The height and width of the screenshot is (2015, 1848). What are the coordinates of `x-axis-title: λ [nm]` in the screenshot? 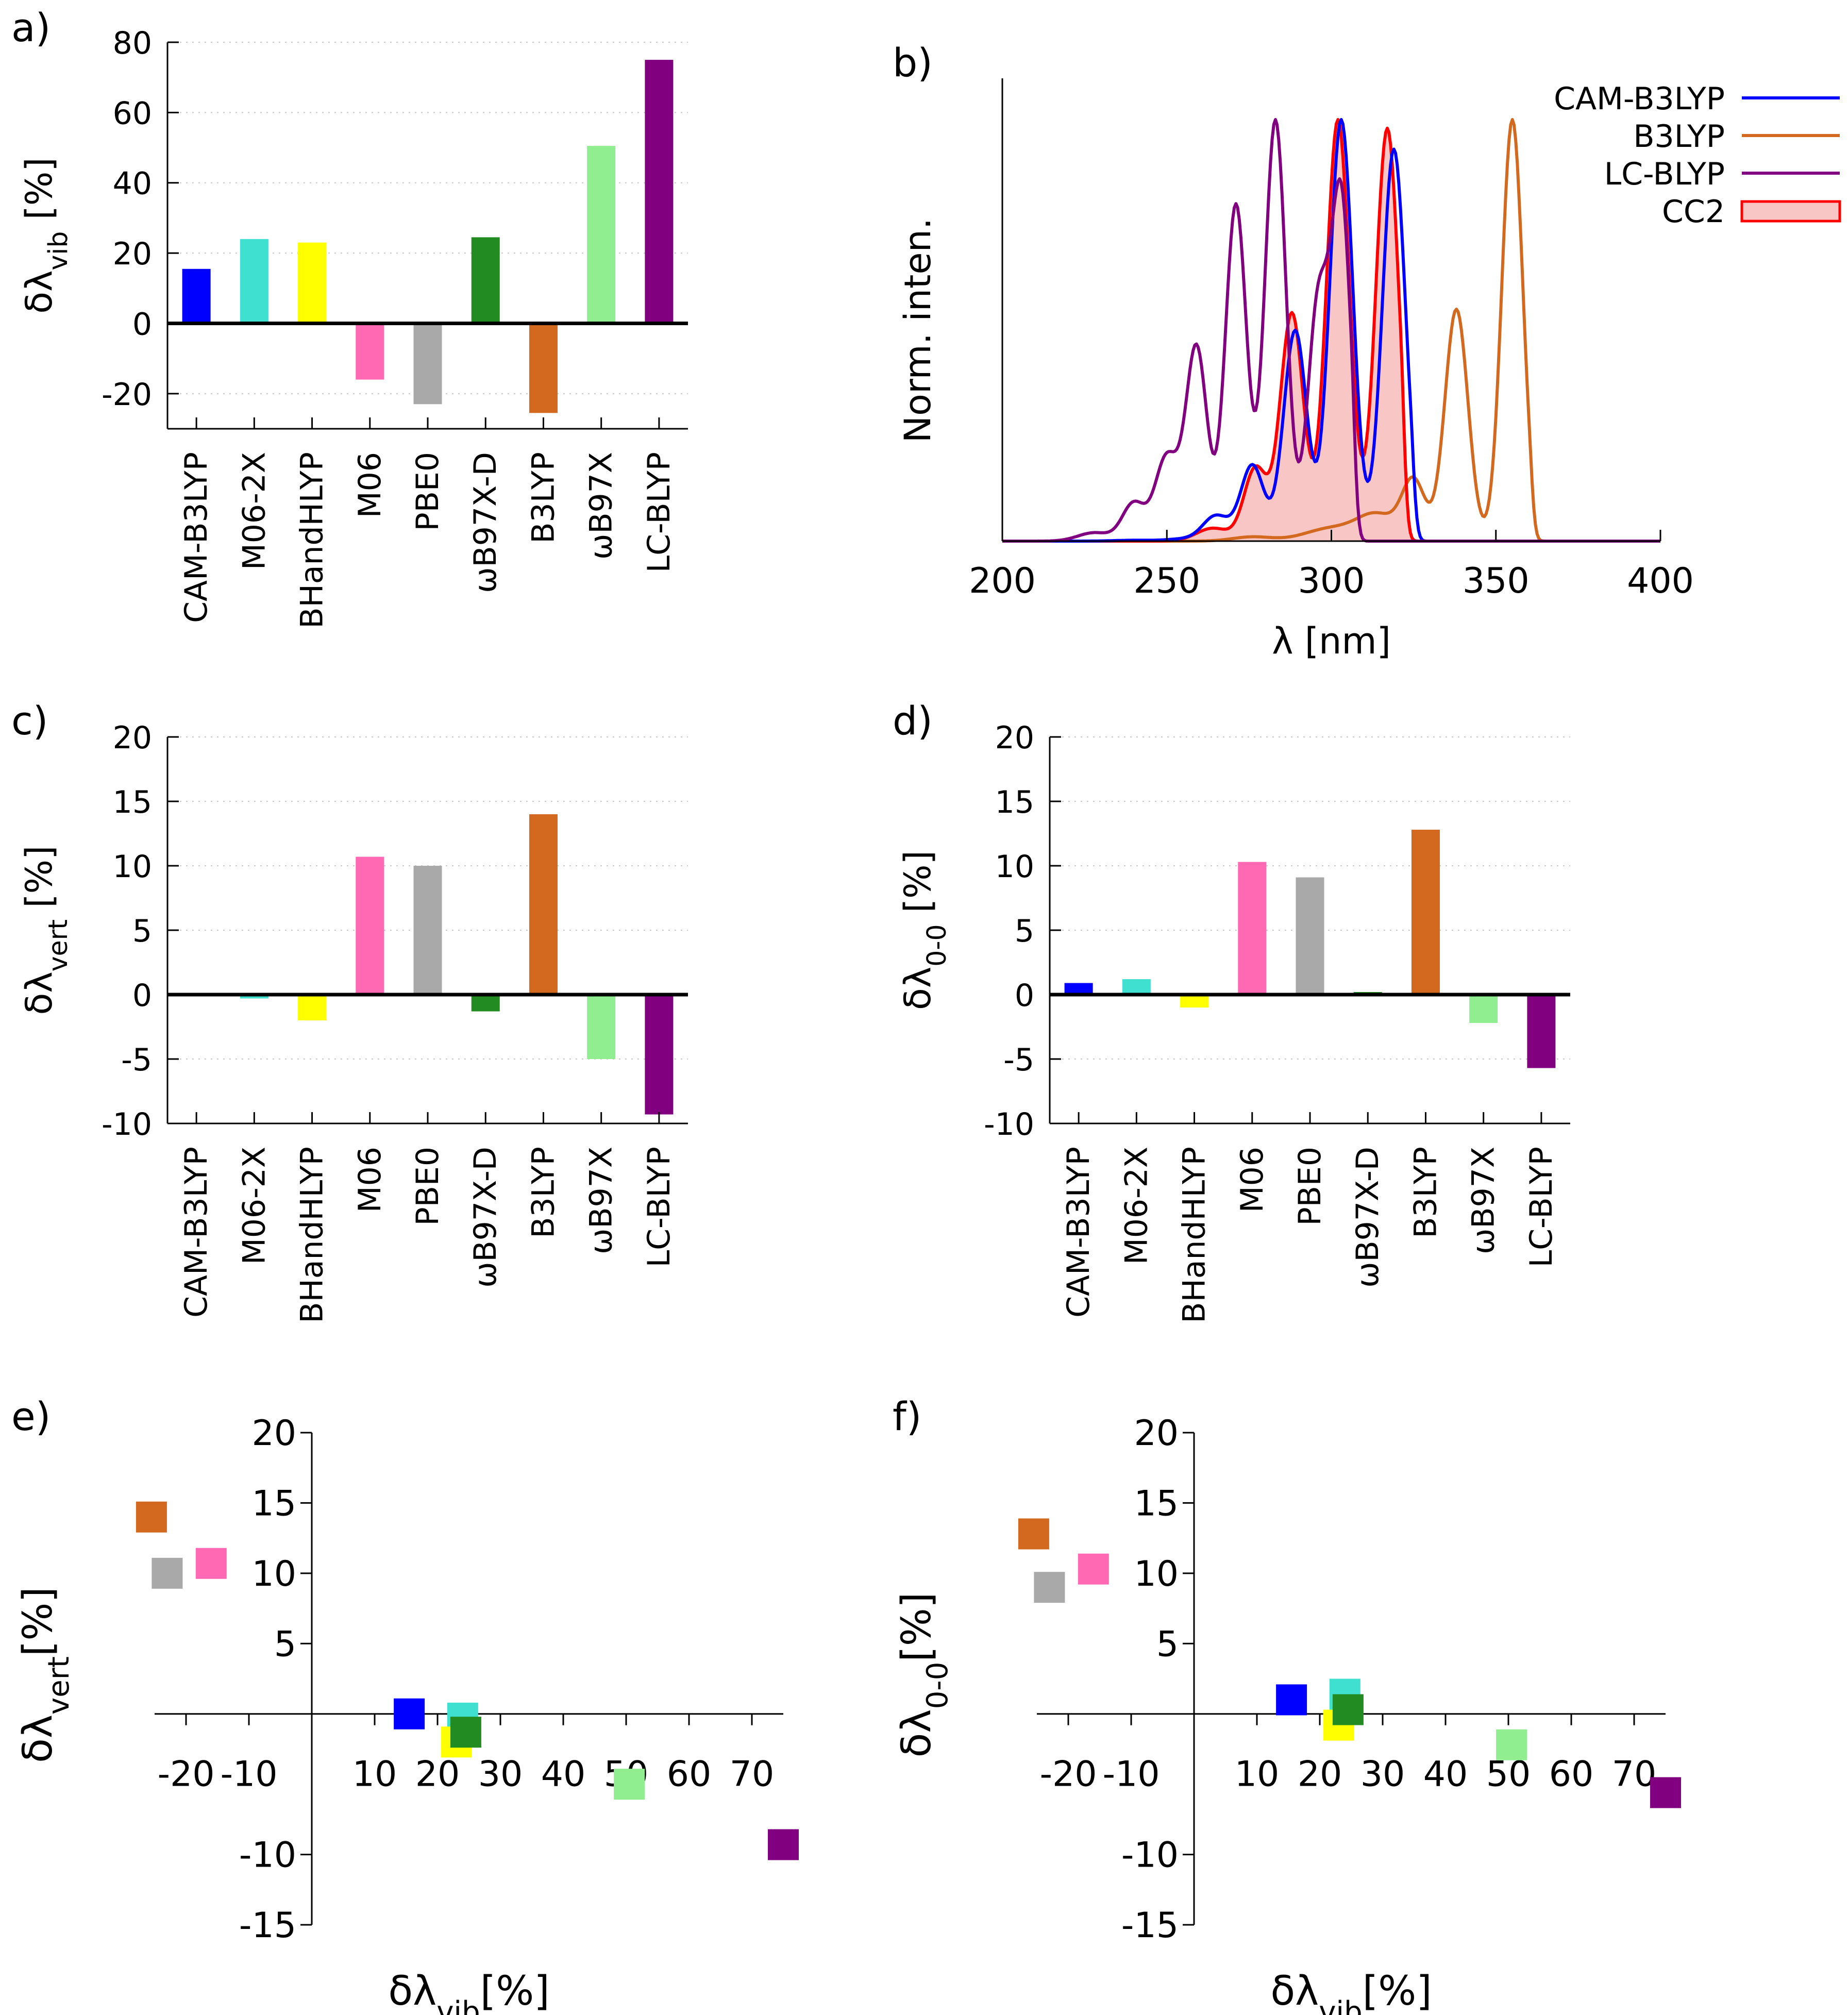 It's located at (1331, 641).